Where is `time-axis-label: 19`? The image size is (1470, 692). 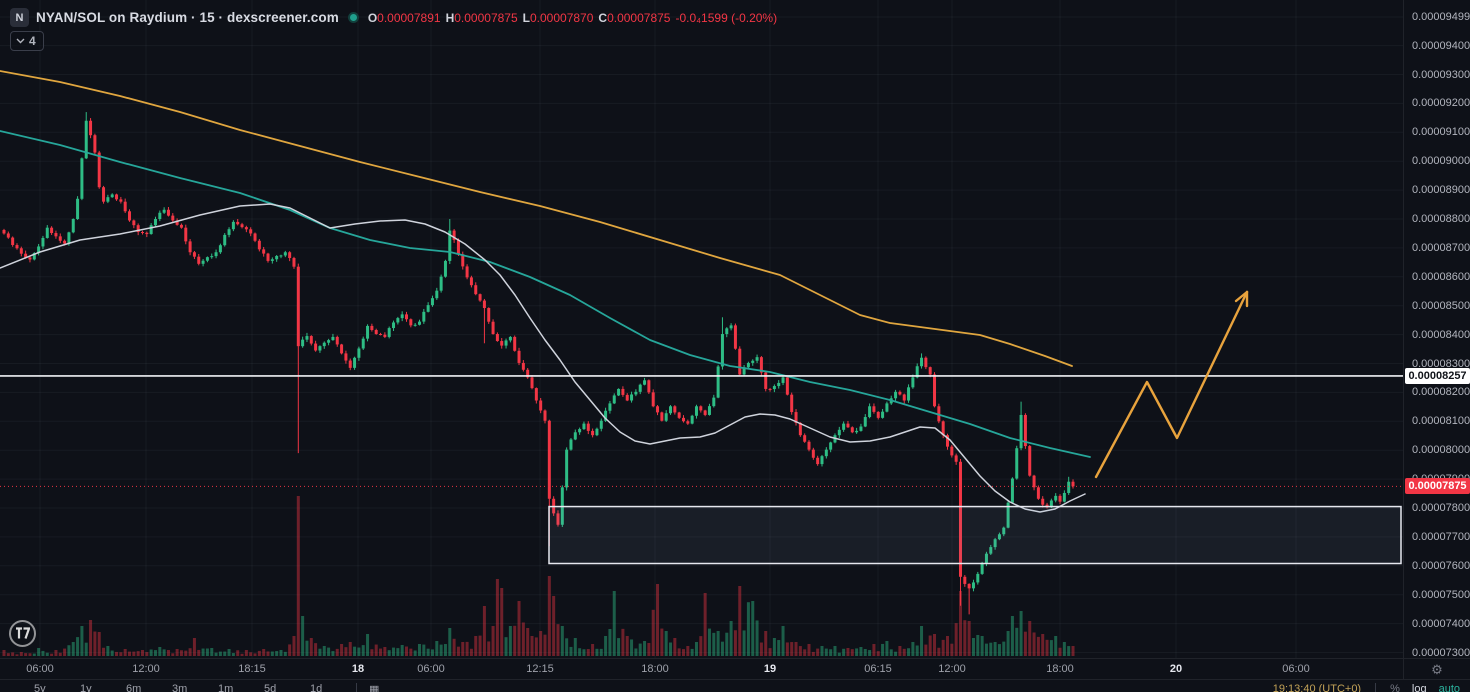
time-axis-label: 19 is located at coordinates (770, 669).